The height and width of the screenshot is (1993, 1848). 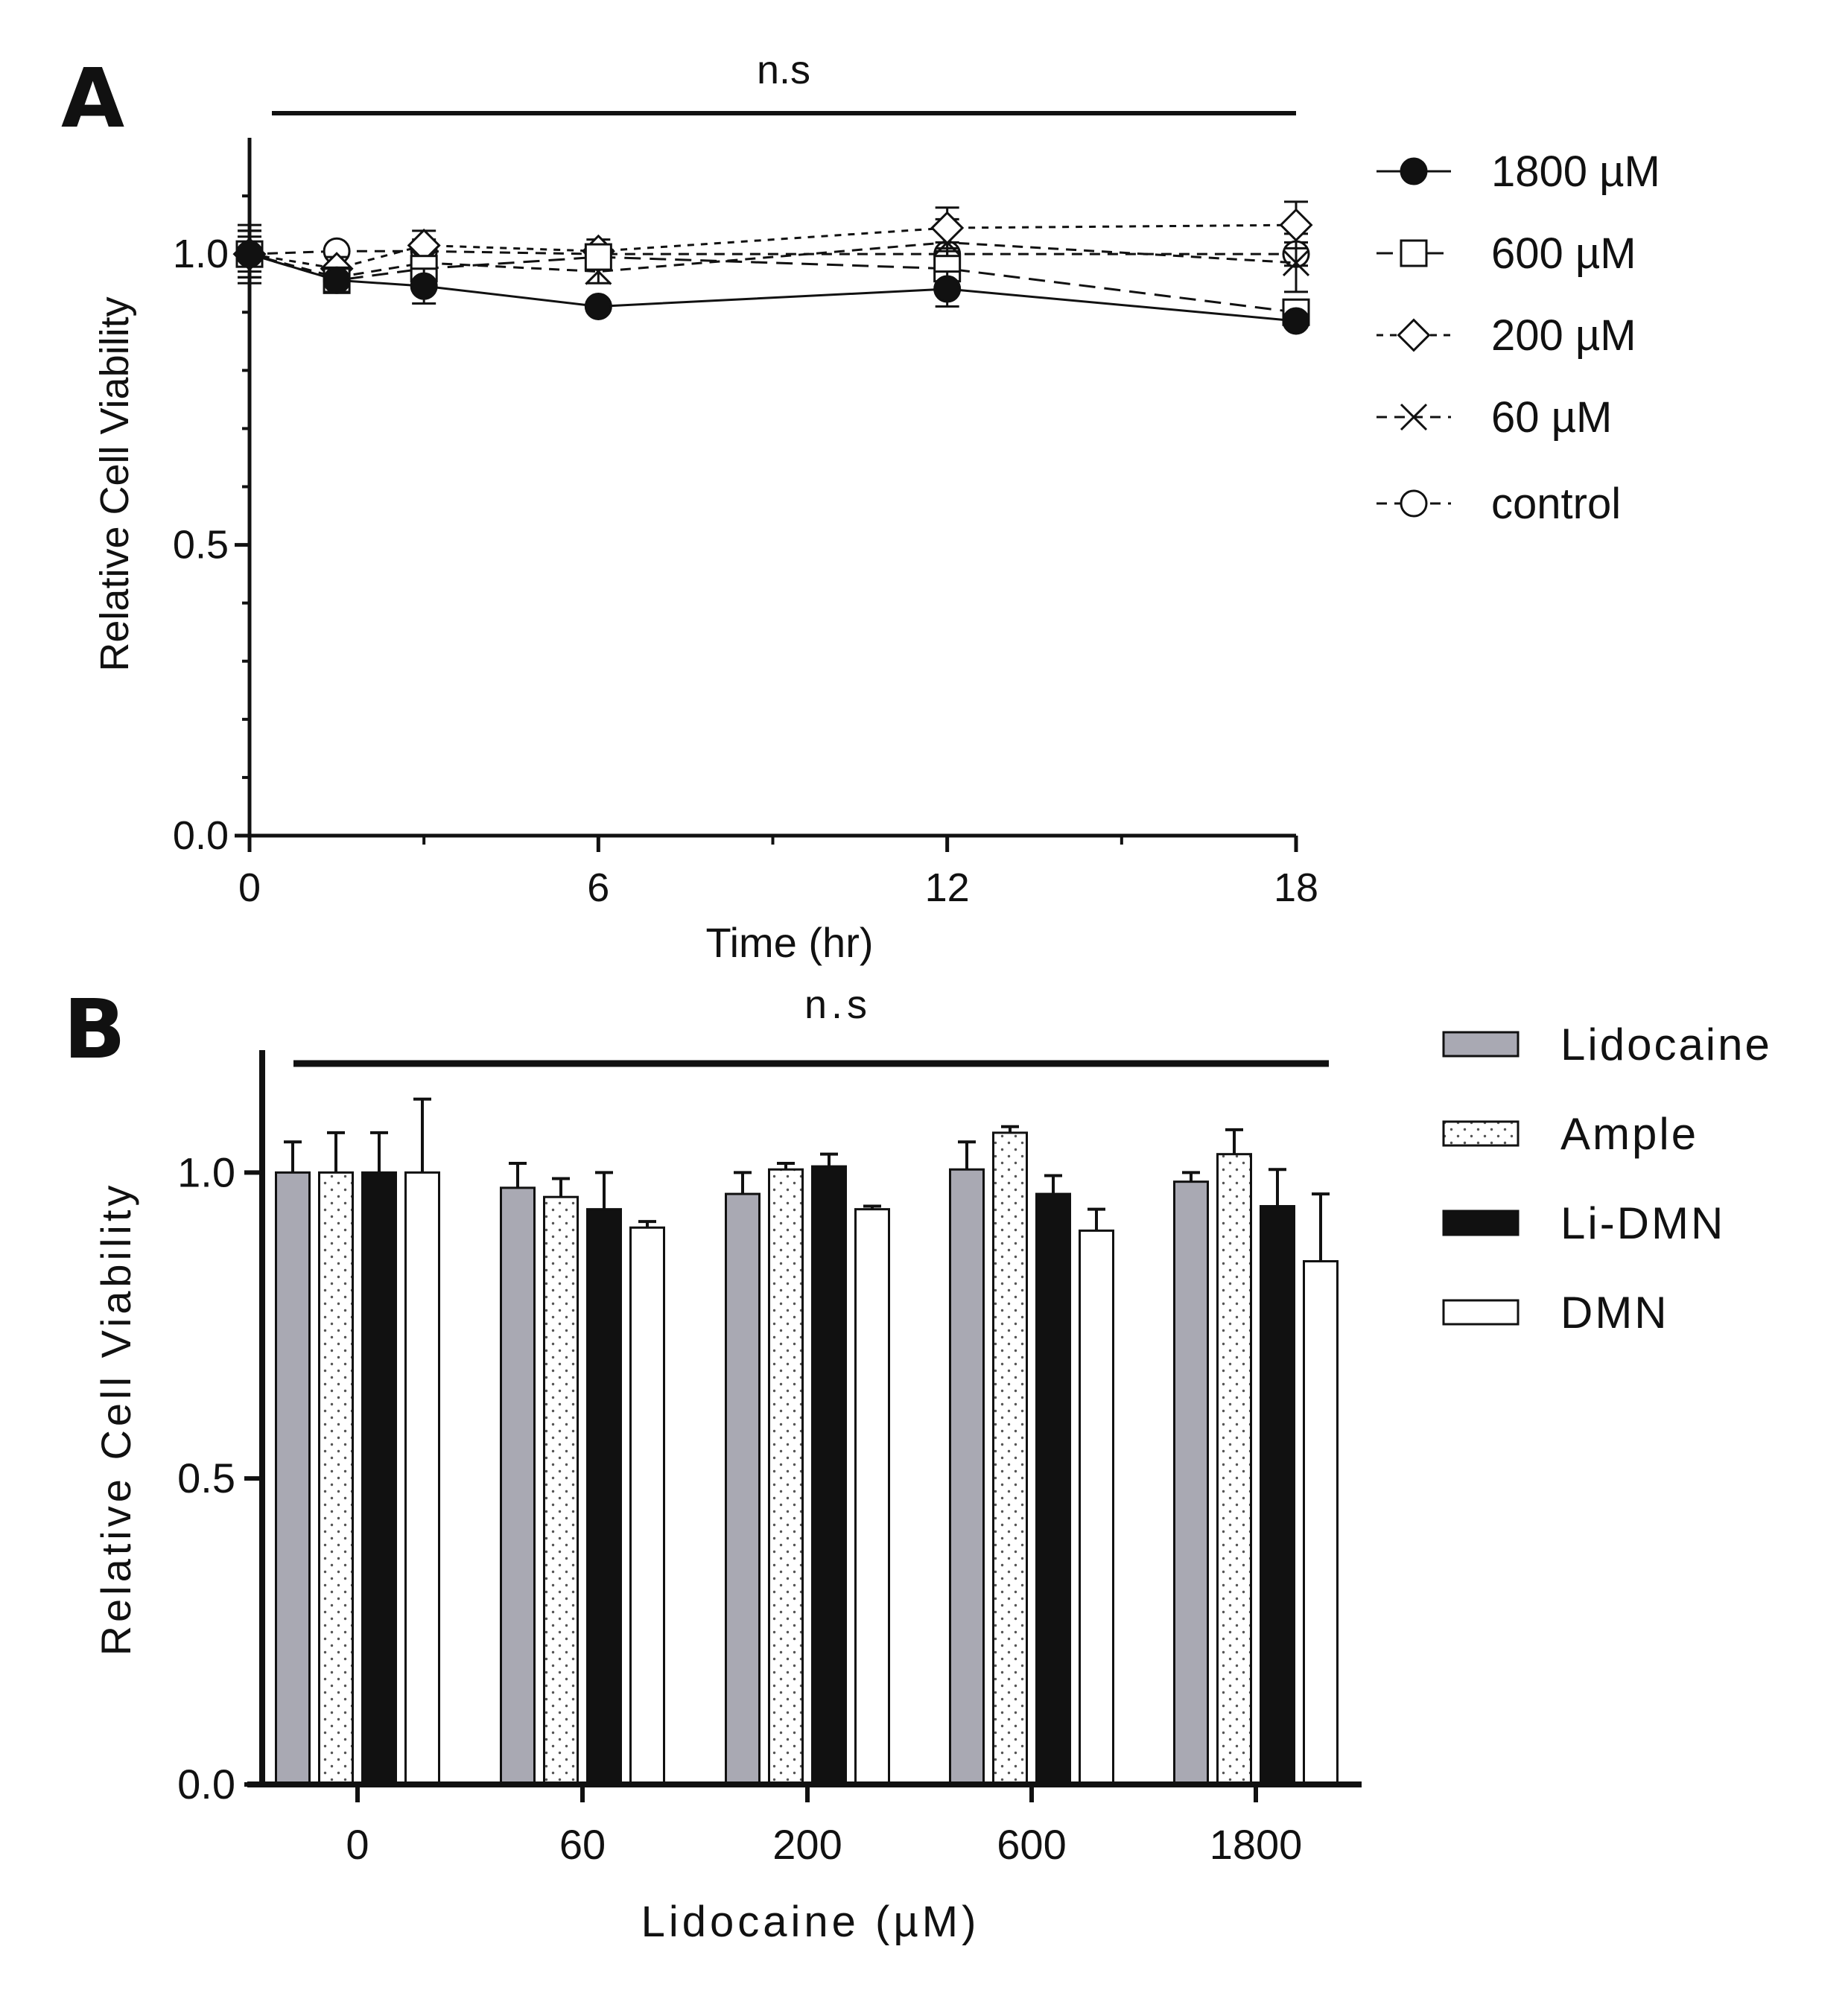 I want to click on y-tick-label-a: 1.0, so click(x=201, y=254).